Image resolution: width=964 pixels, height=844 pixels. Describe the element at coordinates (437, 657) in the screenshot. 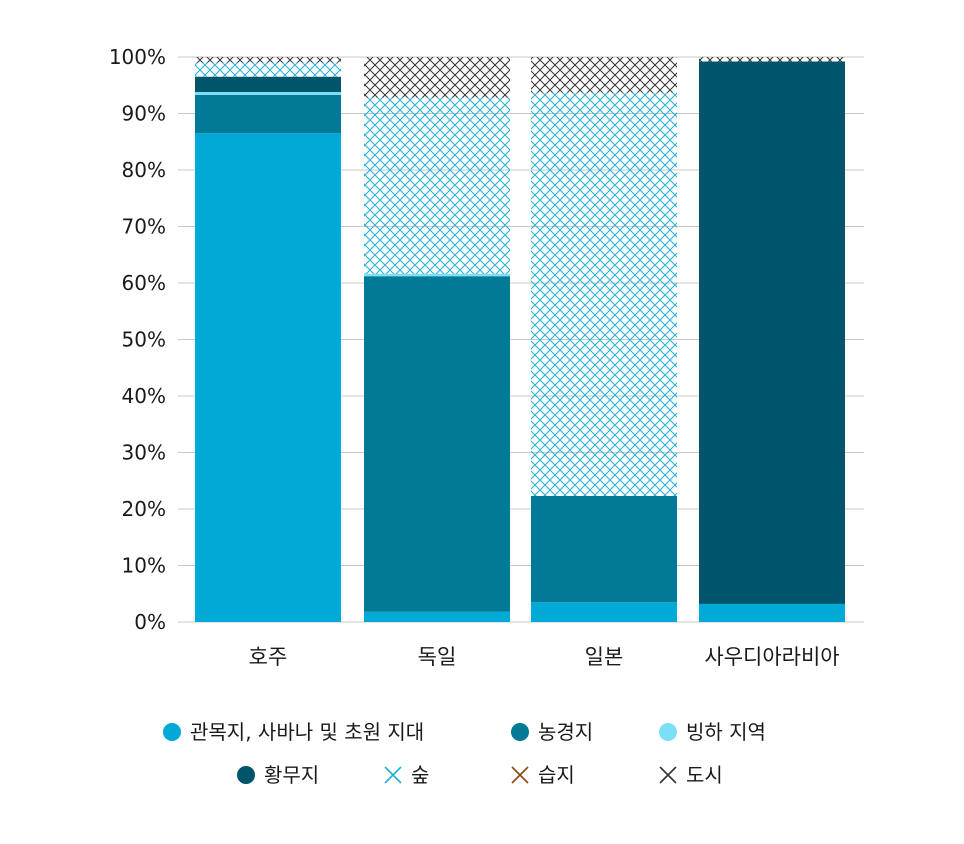

I see `x-category-label: 독일` at that location.